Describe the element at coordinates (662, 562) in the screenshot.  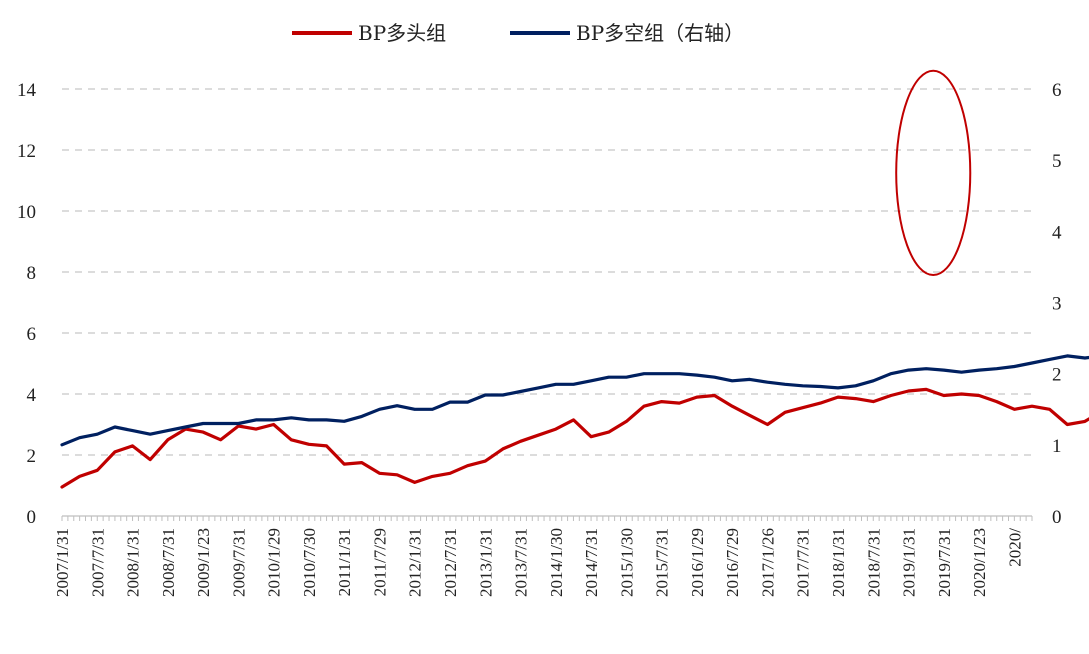
I see `x-tick-label: 2015/7/31` at that location.